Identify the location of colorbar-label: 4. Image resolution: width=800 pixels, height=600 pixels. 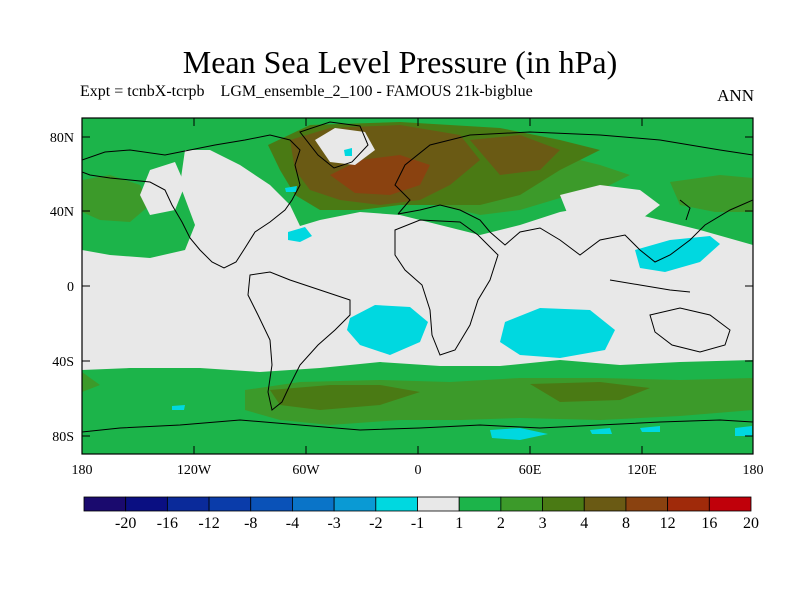
(584, 523).